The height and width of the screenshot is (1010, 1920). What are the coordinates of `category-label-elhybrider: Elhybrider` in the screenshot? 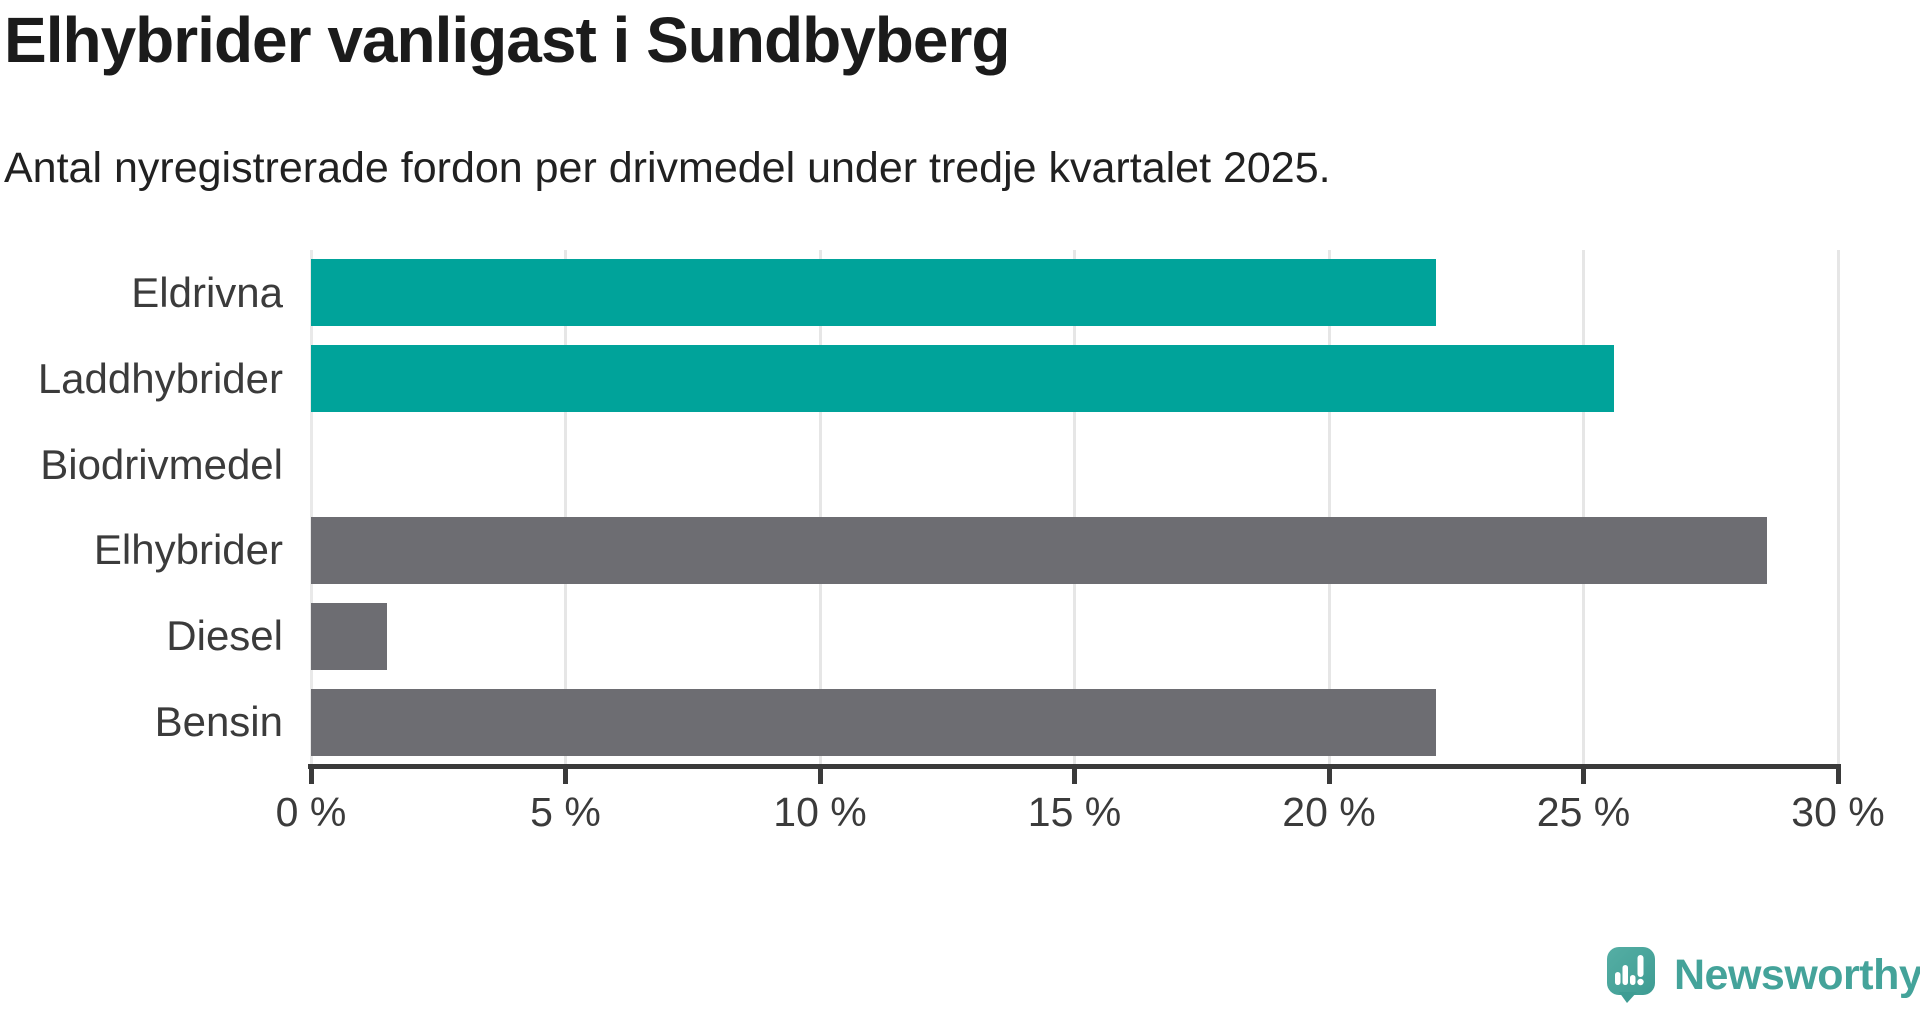 It's located at (188, 550).